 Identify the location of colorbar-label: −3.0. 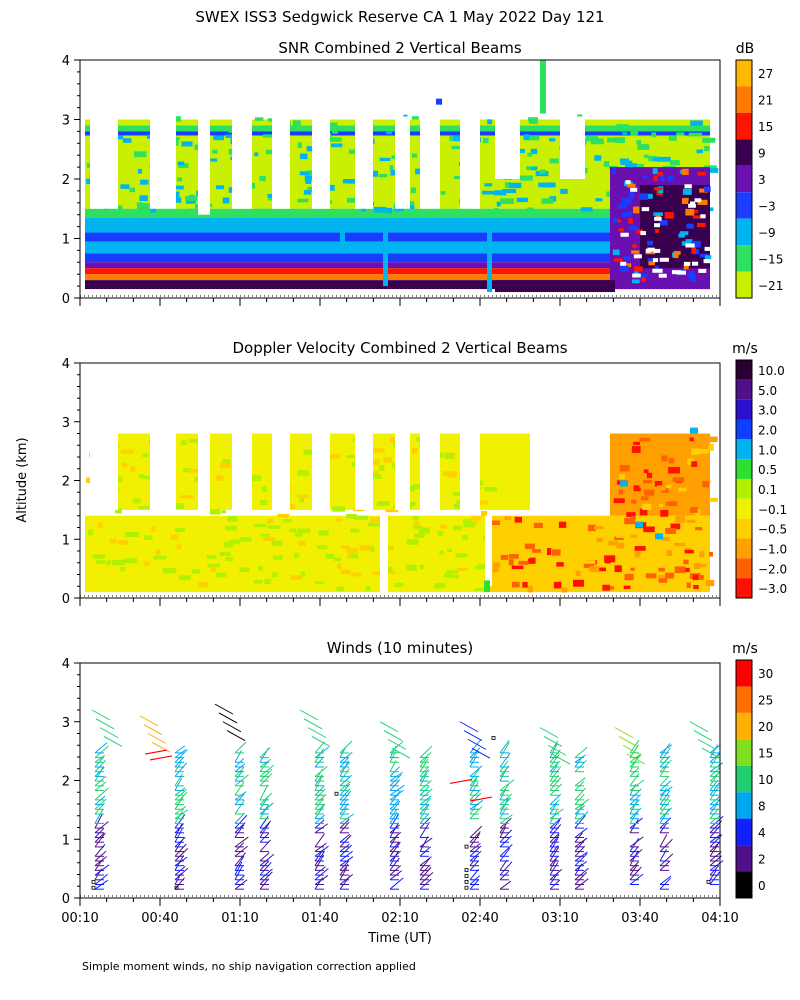
(772, 589).